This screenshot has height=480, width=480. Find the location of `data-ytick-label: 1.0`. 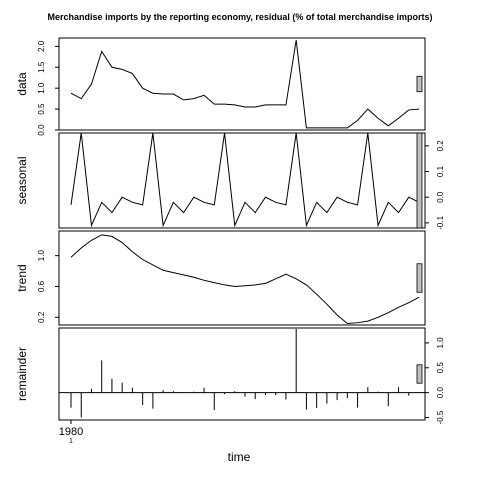

data-ytick-label: 1.0 is located at coordinates (41, 88).